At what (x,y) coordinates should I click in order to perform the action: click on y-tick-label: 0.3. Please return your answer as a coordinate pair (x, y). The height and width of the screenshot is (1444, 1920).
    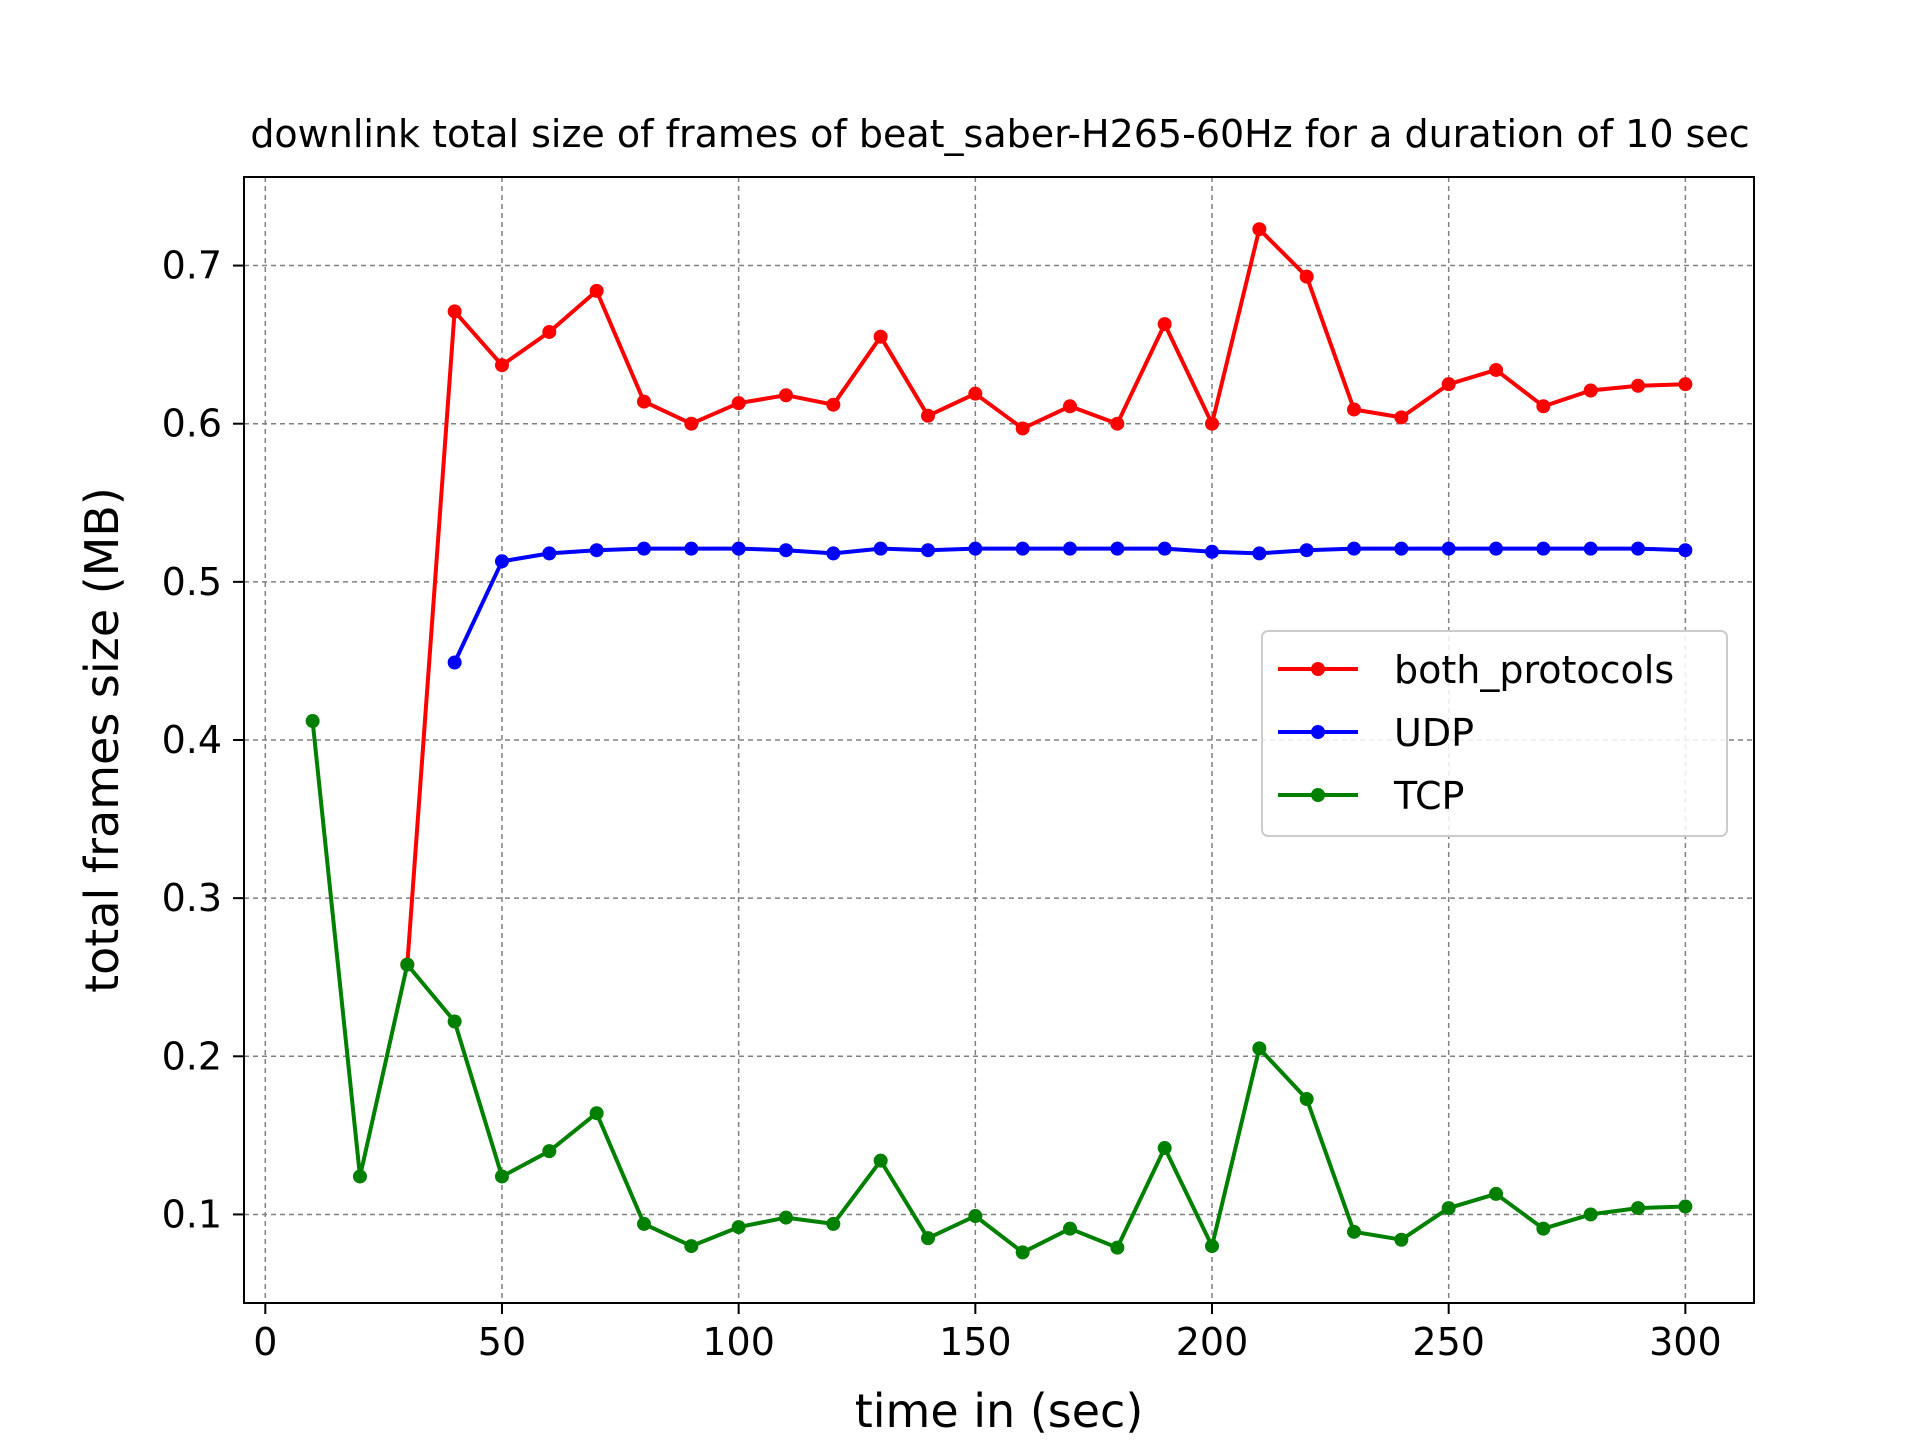
    Looking at the image, I should click on (192, 898).